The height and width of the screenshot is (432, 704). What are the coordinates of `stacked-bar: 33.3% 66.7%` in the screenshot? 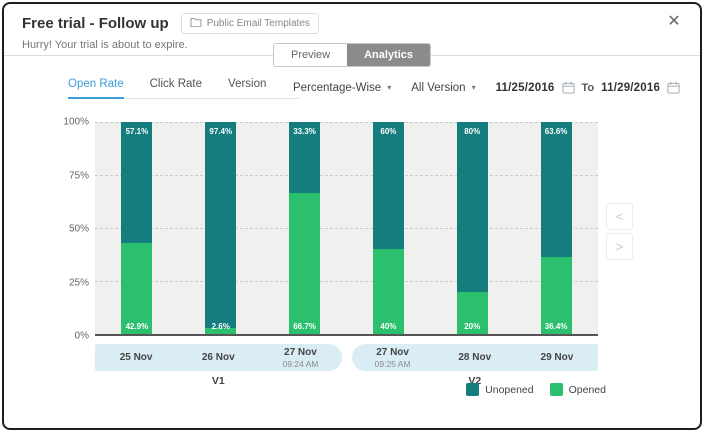 It's located at (305, 228).